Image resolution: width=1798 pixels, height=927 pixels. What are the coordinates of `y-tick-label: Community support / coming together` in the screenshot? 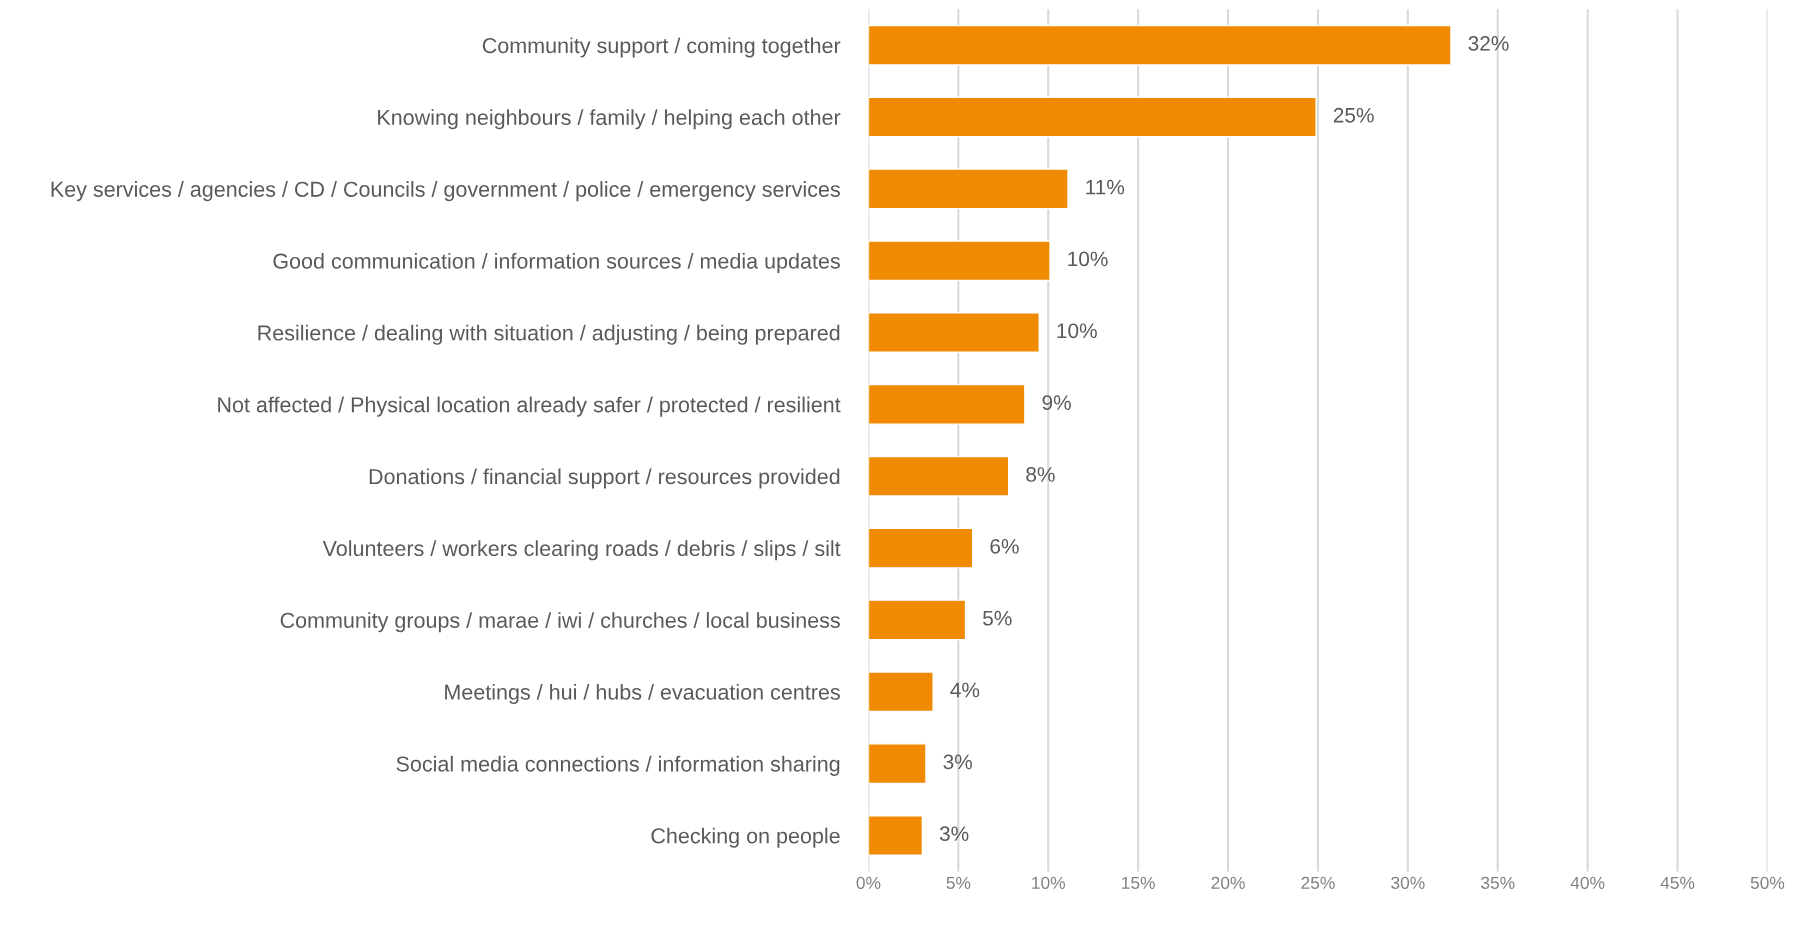 It's located at (661, 47).